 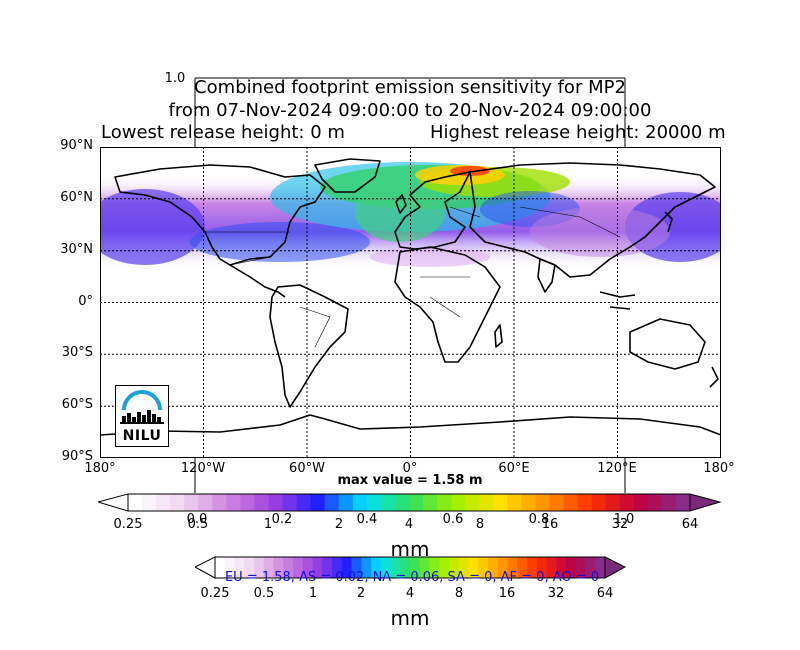 I want to click on lon-label-60e: 60°E, so click(x=514, y=468).